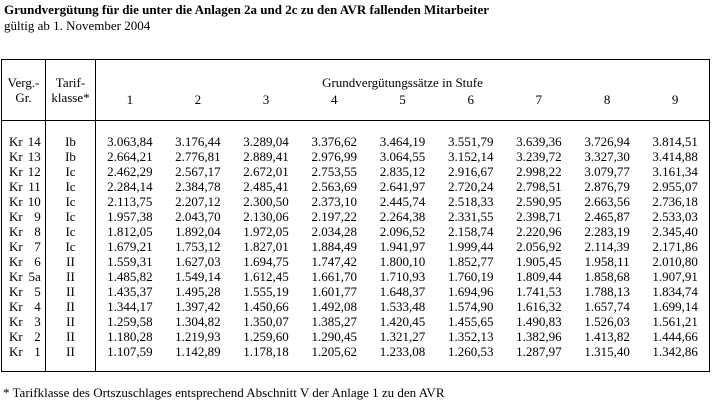 The image size is (714, 404). Describe the element at coordinates (402, 231) in the screenshot. I see `grundverguetung-stufe-5-cell: 2.096,52` at that location.